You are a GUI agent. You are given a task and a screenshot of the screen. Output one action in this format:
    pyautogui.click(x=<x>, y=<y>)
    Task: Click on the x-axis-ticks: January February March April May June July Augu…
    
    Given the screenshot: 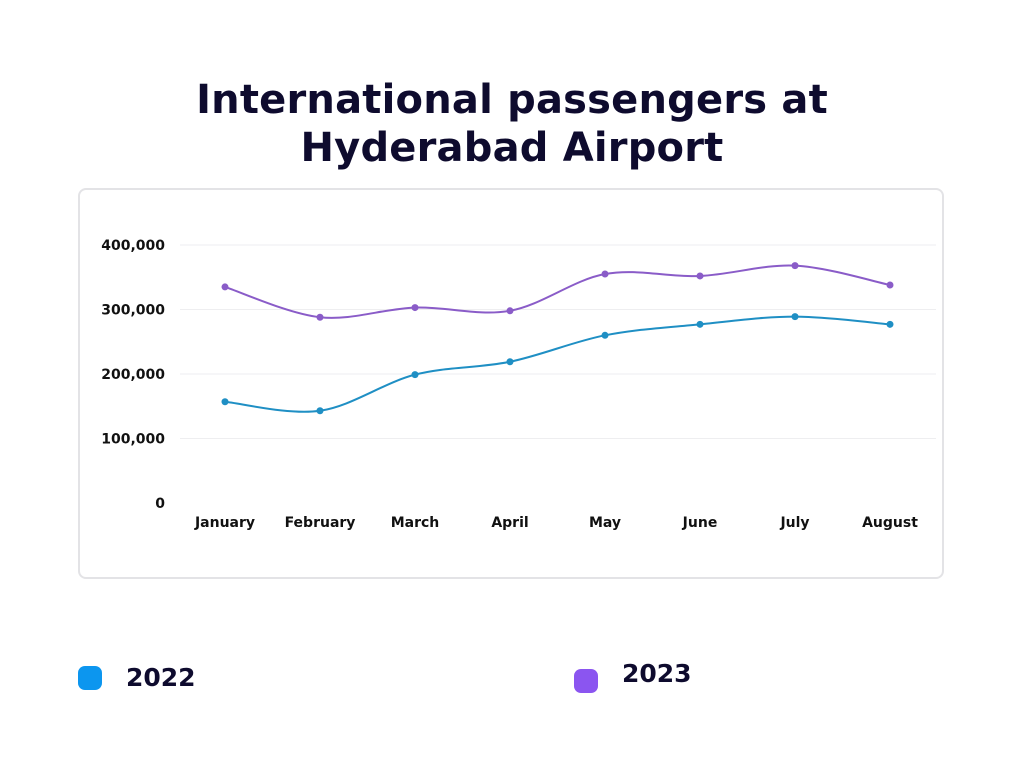 What is the action you would take?
    pyautogui.click(x=556, y=523)
    